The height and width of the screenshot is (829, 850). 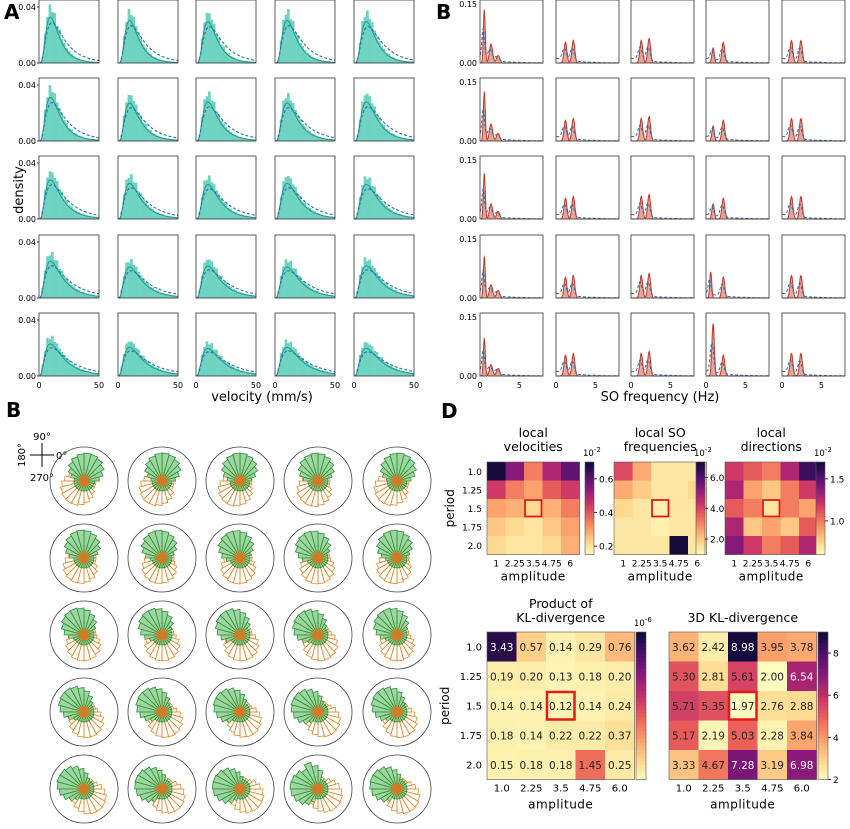 I want to click on heatmap-cell-value: 3.33, so click(x=683, y=766).